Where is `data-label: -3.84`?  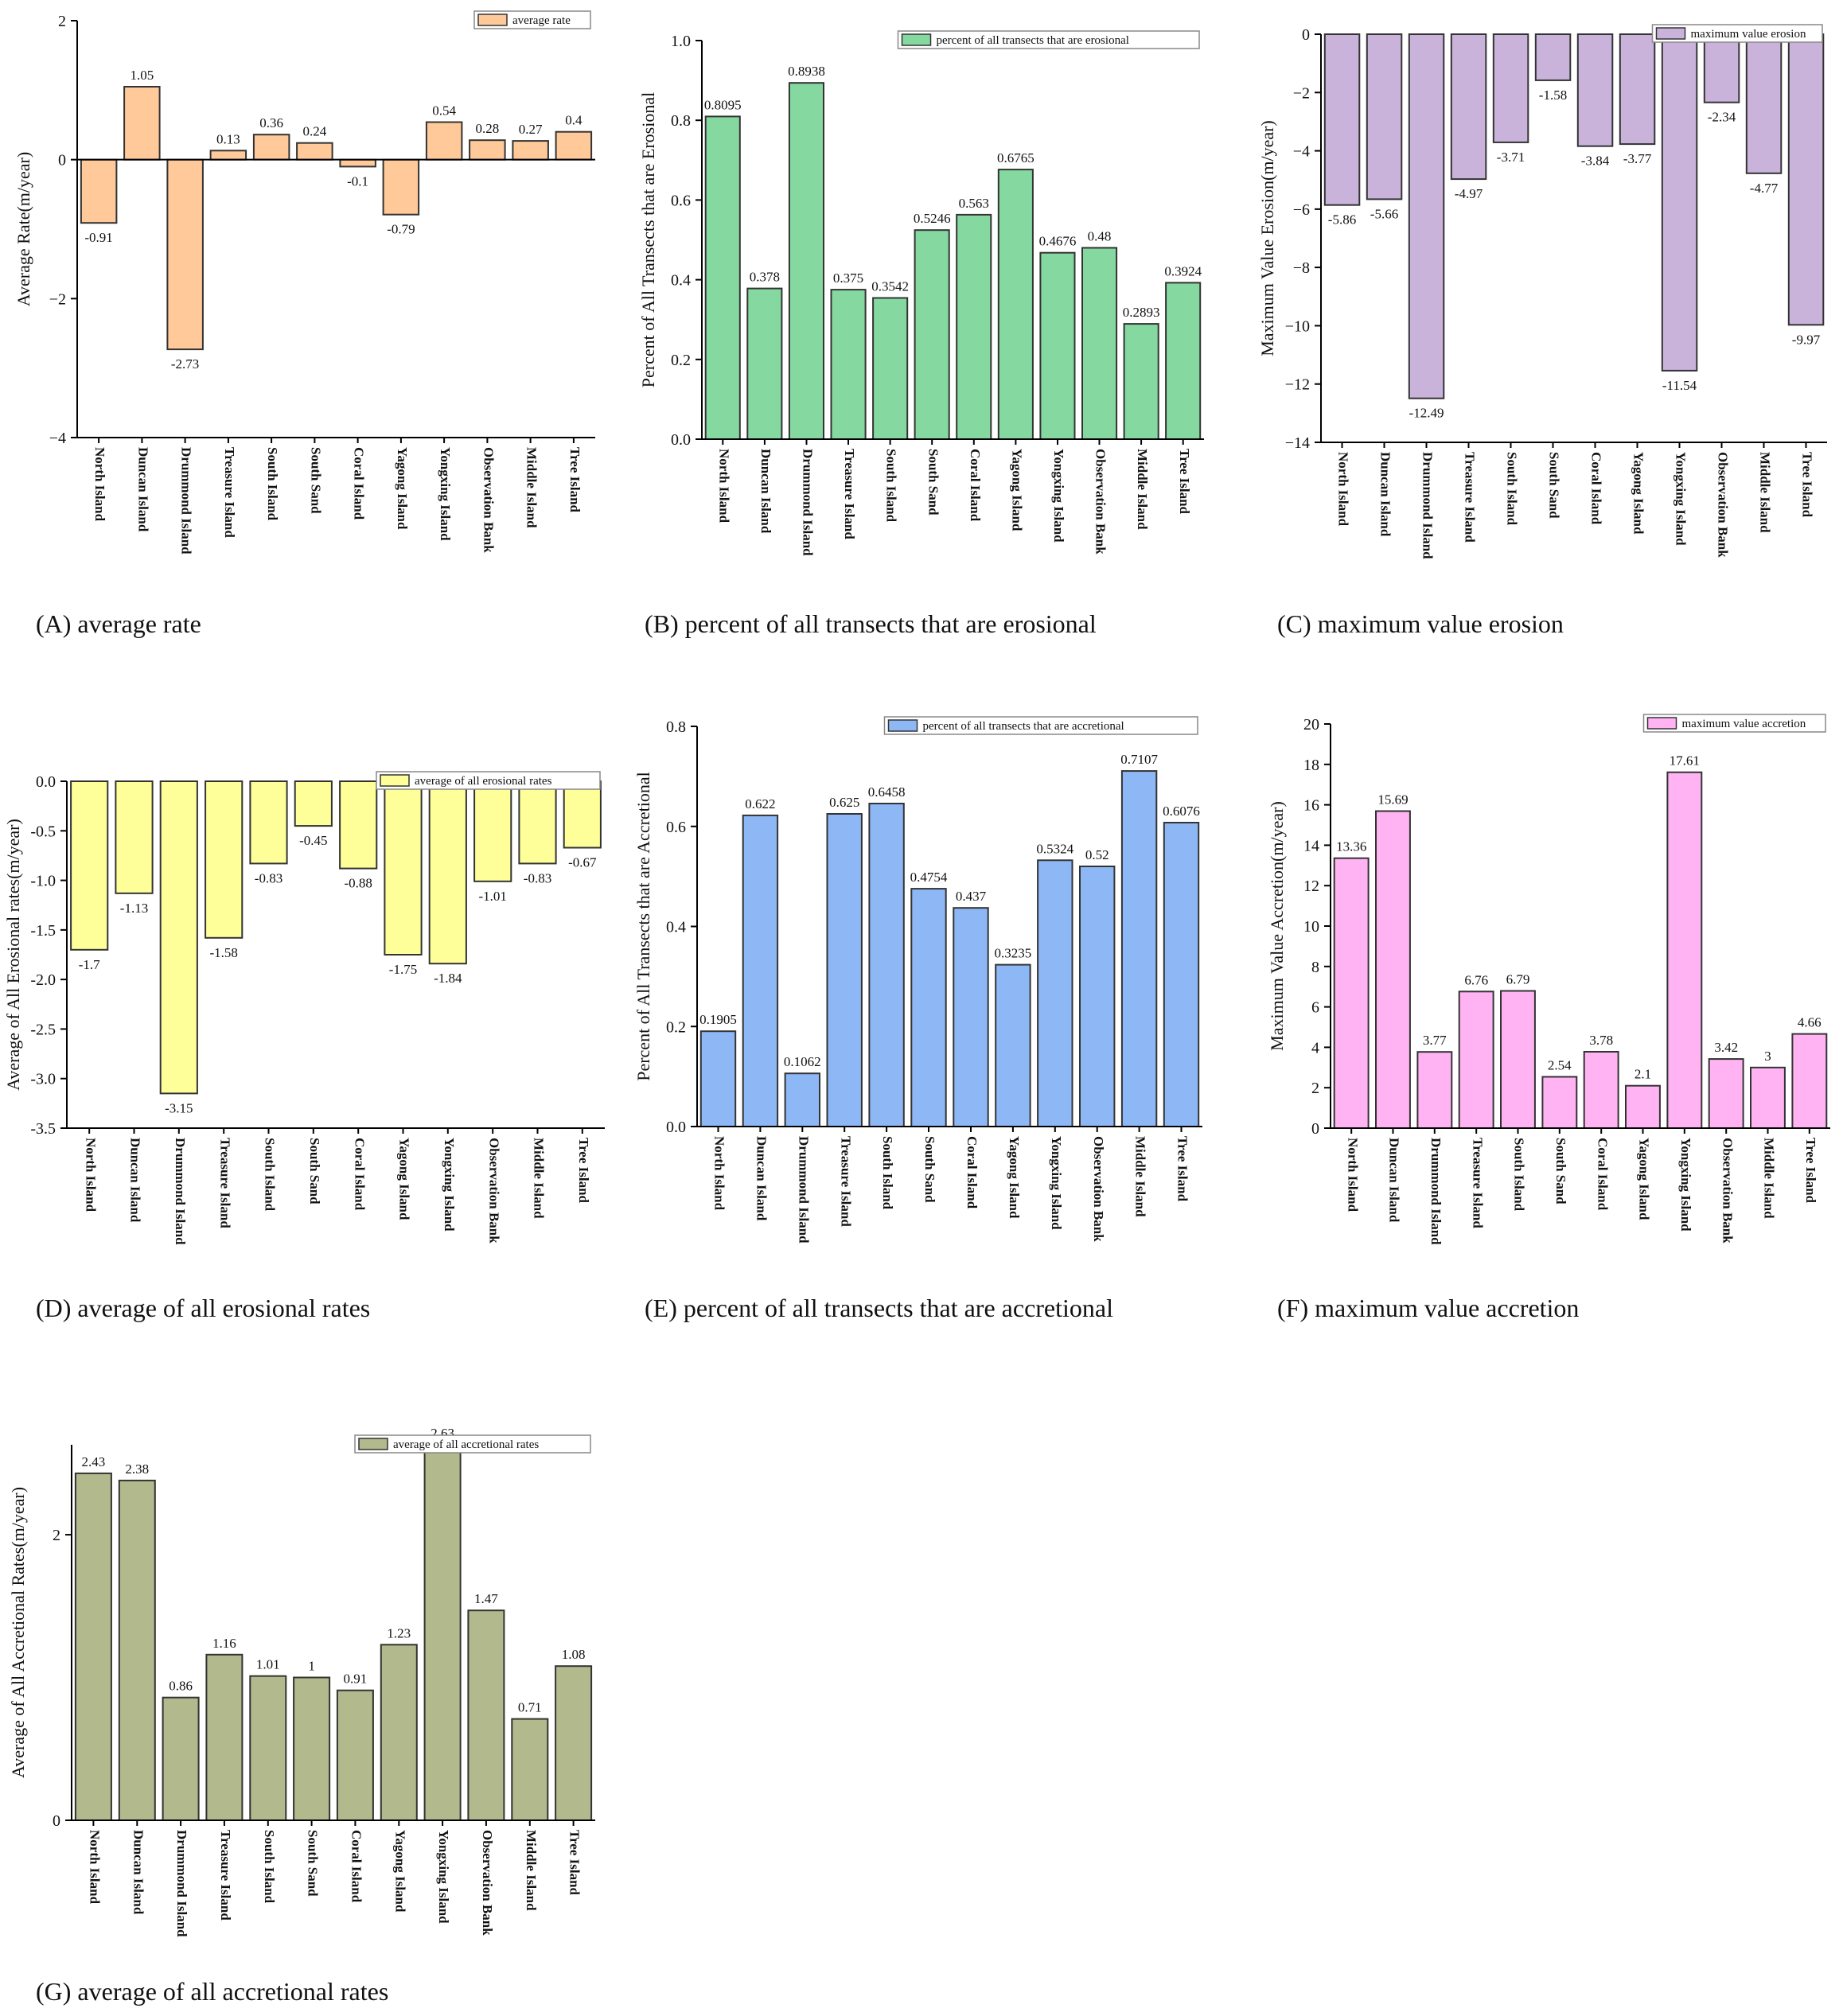 data-label: -3.84 is located at coordinates (1595, 161).